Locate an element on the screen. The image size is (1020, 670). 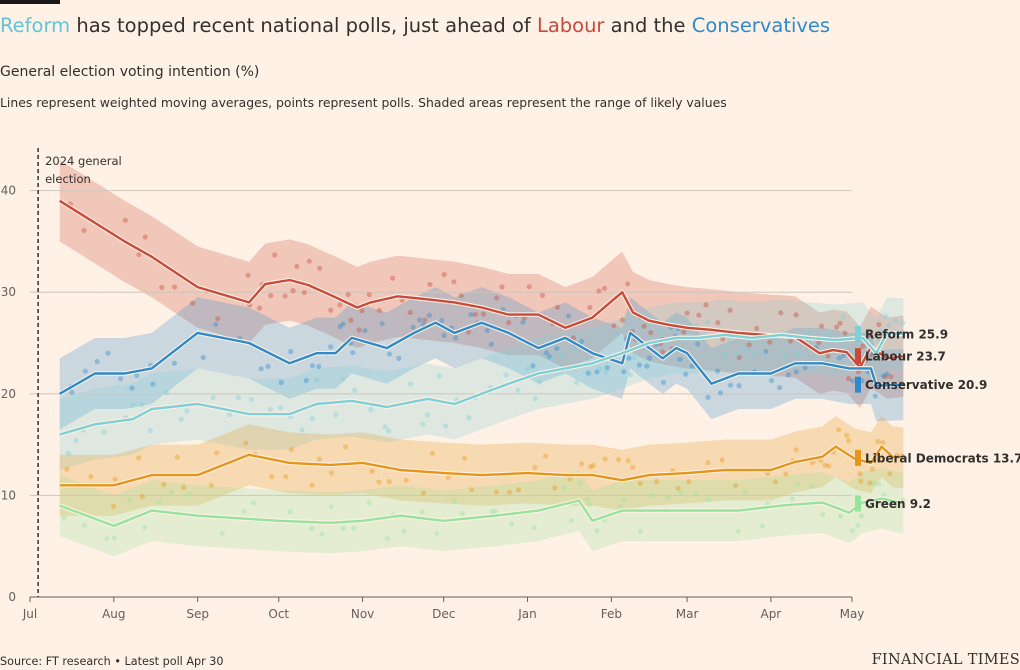
legend-label-labour: Labour 23.7 is located at coordinates (905, 357).